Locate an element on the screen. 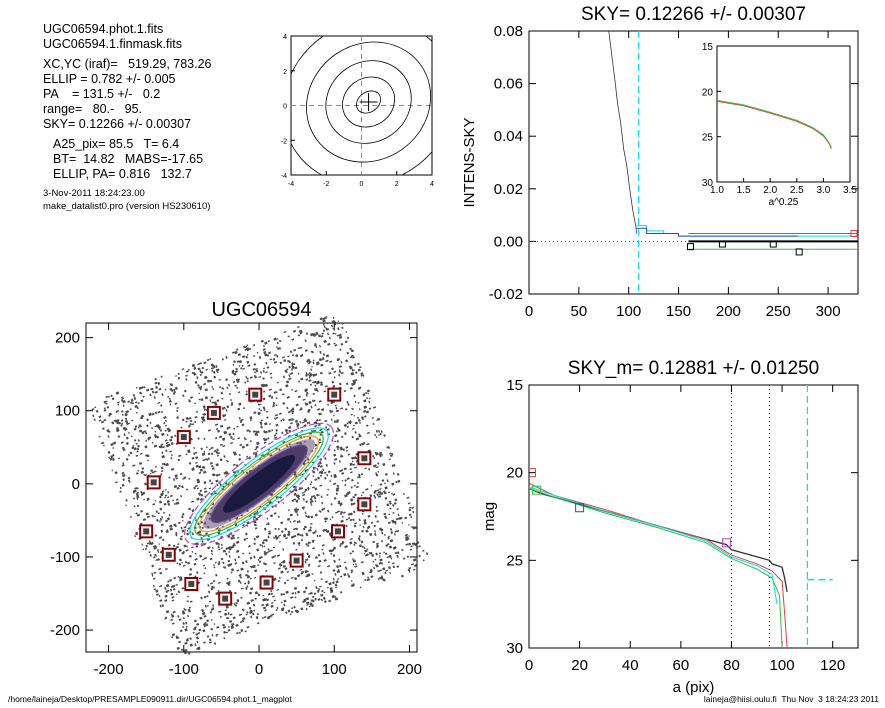 The image size is (885, 708). data-marker is located at coordinates (854, 234).